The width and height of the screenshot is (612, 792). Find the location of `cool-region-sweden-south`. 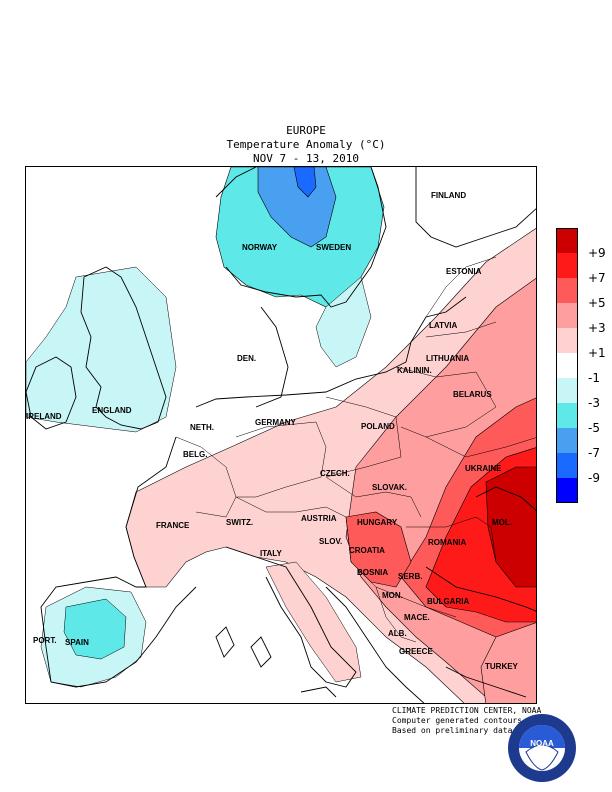

cool-region-sweden-south is located at coordinates (343, 322).